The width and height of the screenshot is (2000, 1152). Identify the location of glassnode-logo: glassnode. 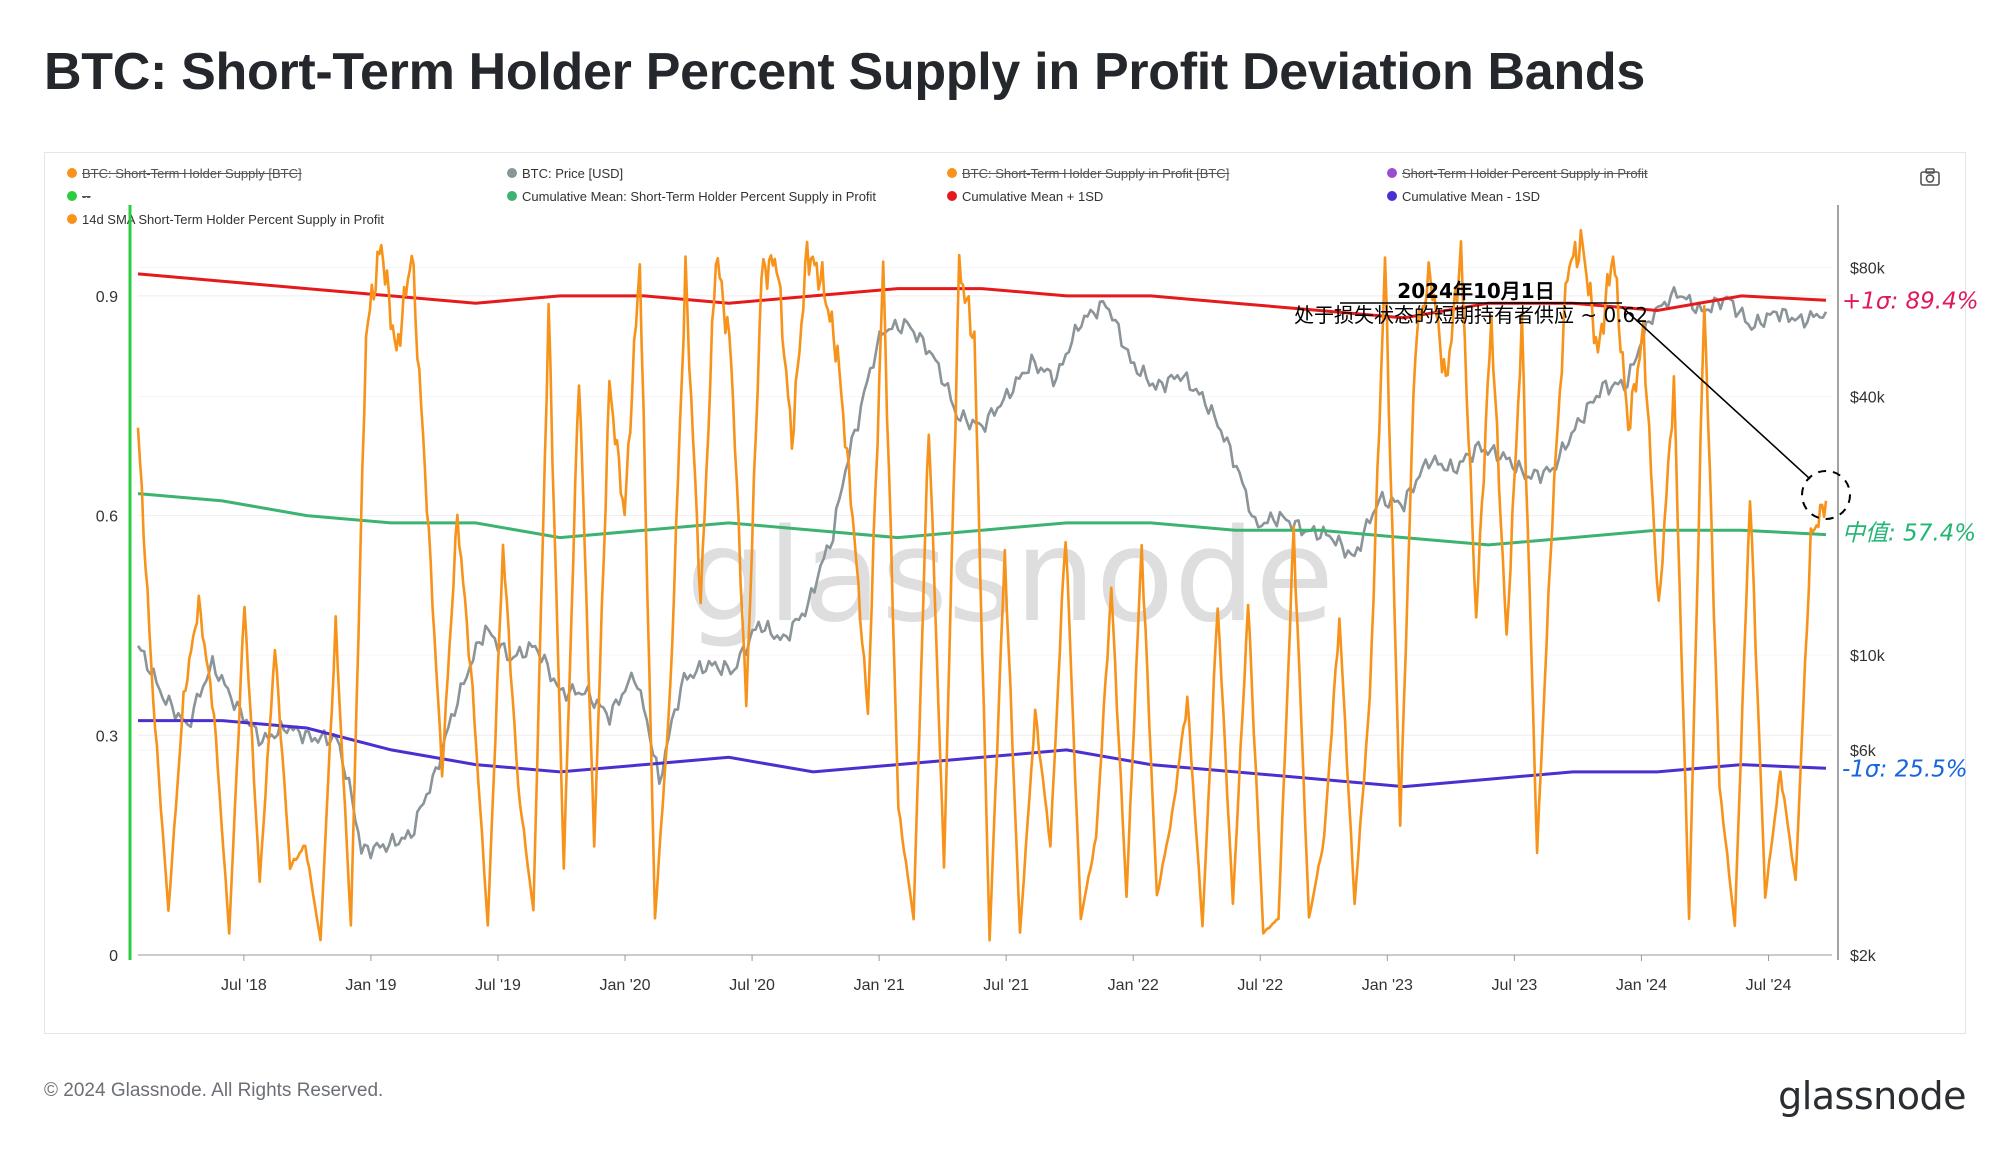
(1872, 1096).